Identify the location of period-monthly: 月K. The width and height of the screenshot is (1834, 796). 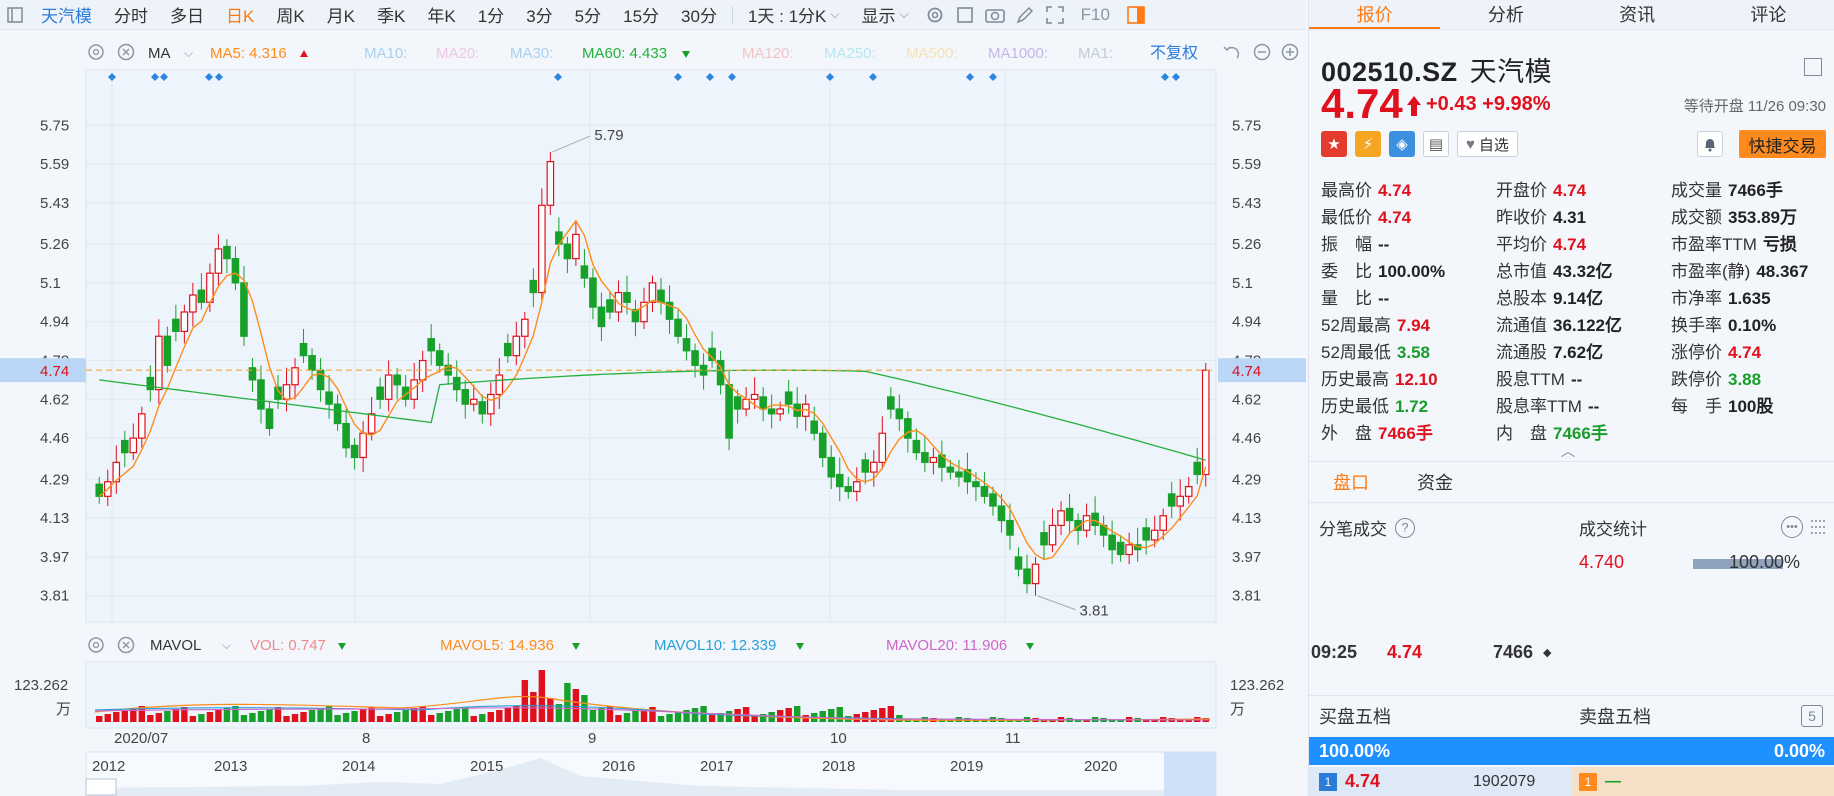
(341, 16).